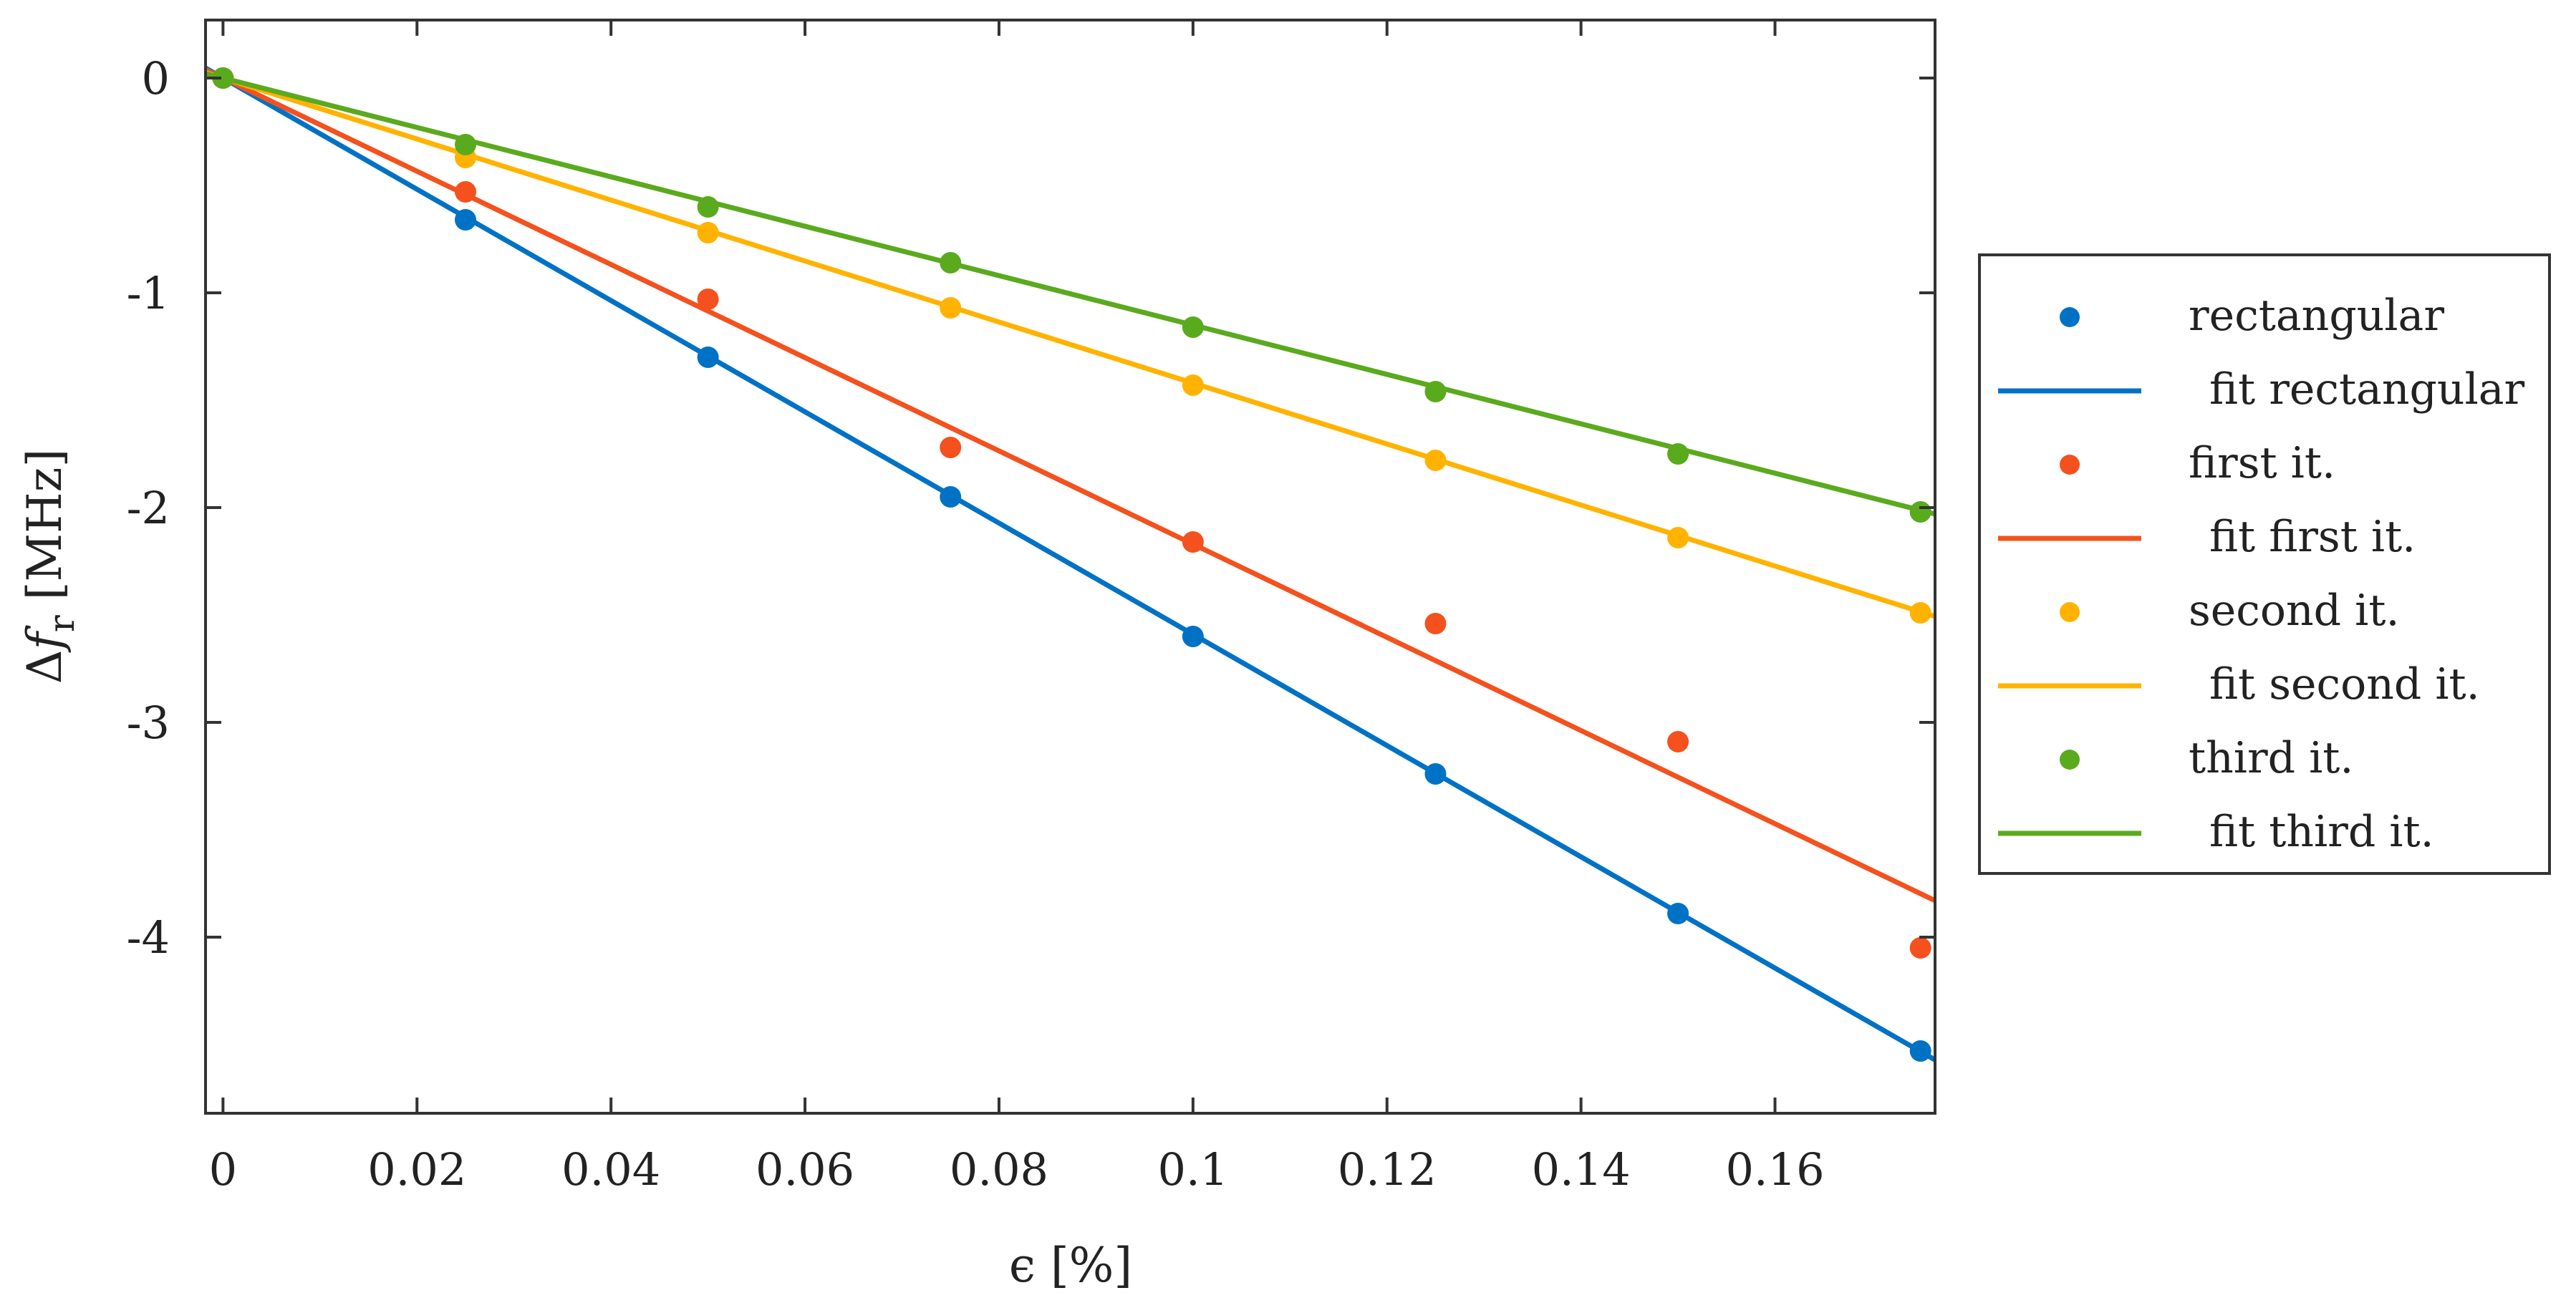 Image resolution: width=2576 pixels, height=1308 pixels. Describe the element at coordinates (49, 566) in the screenshot. I see `y-axis-label: Δfr [MHz]` at that location.